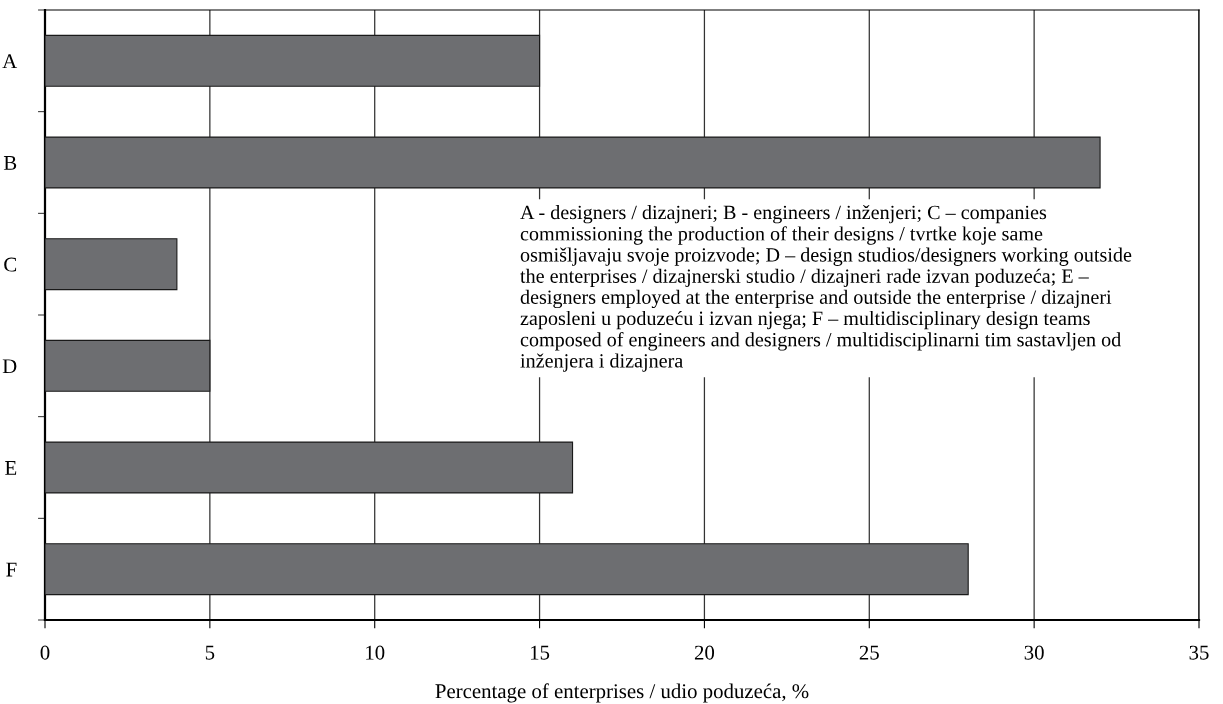 The width and height of the screenshot is (1223, 704). I want to click on x-tick-label: 25, so click(869, 652).